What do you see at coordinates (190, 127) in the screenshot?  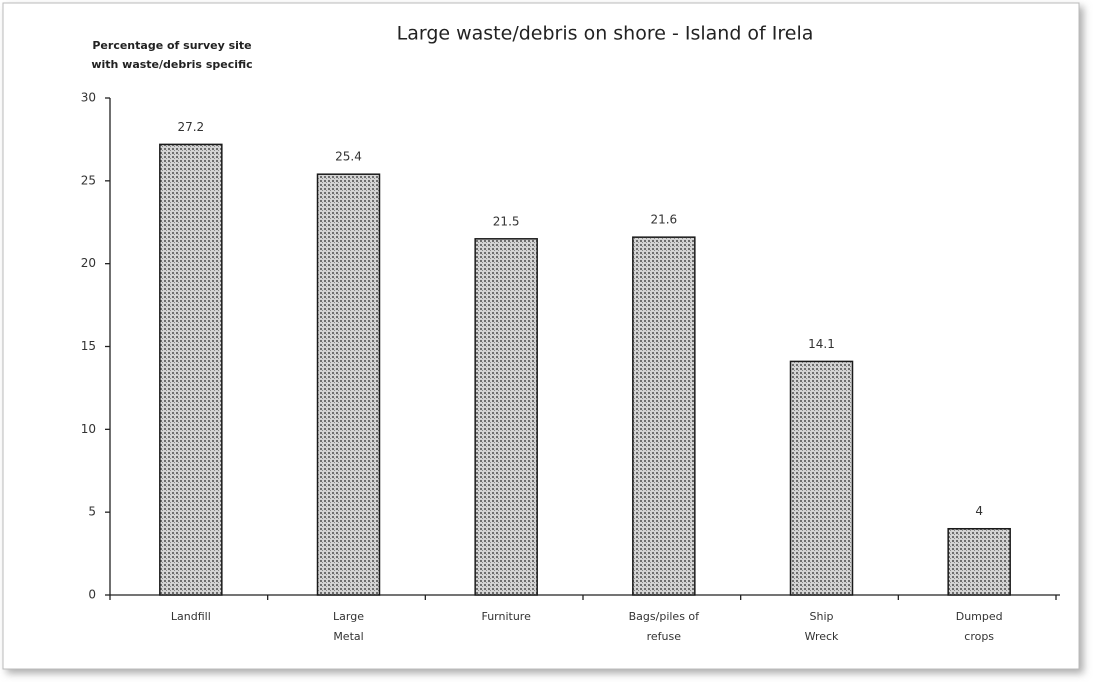 I see `value-label: 27.2` at bounding box center [190, 127].